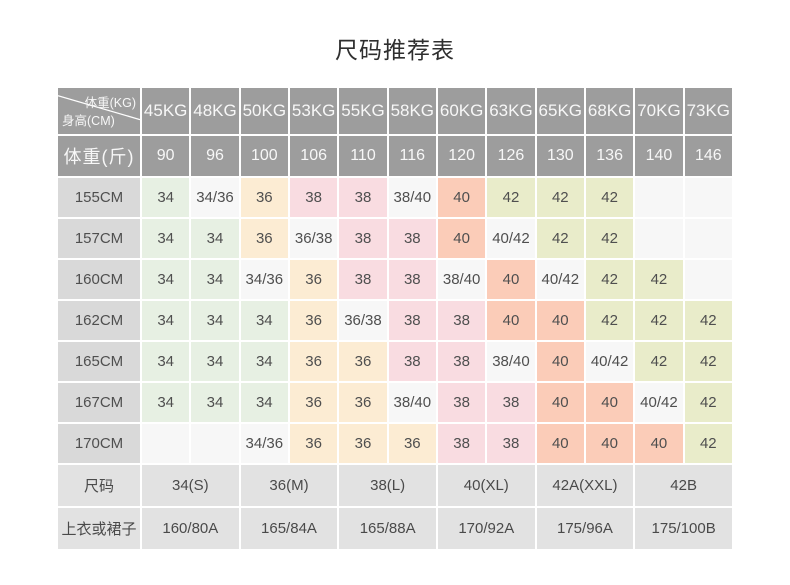 This screenshot has height=585, width=790. I want to click on weight-kg-cell: 60KG, so click(461, 111).